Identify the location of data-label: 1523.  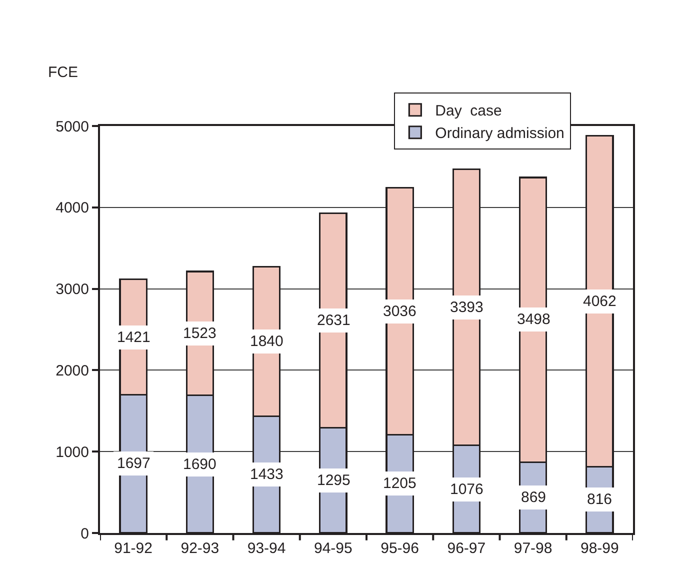
(199, 333).